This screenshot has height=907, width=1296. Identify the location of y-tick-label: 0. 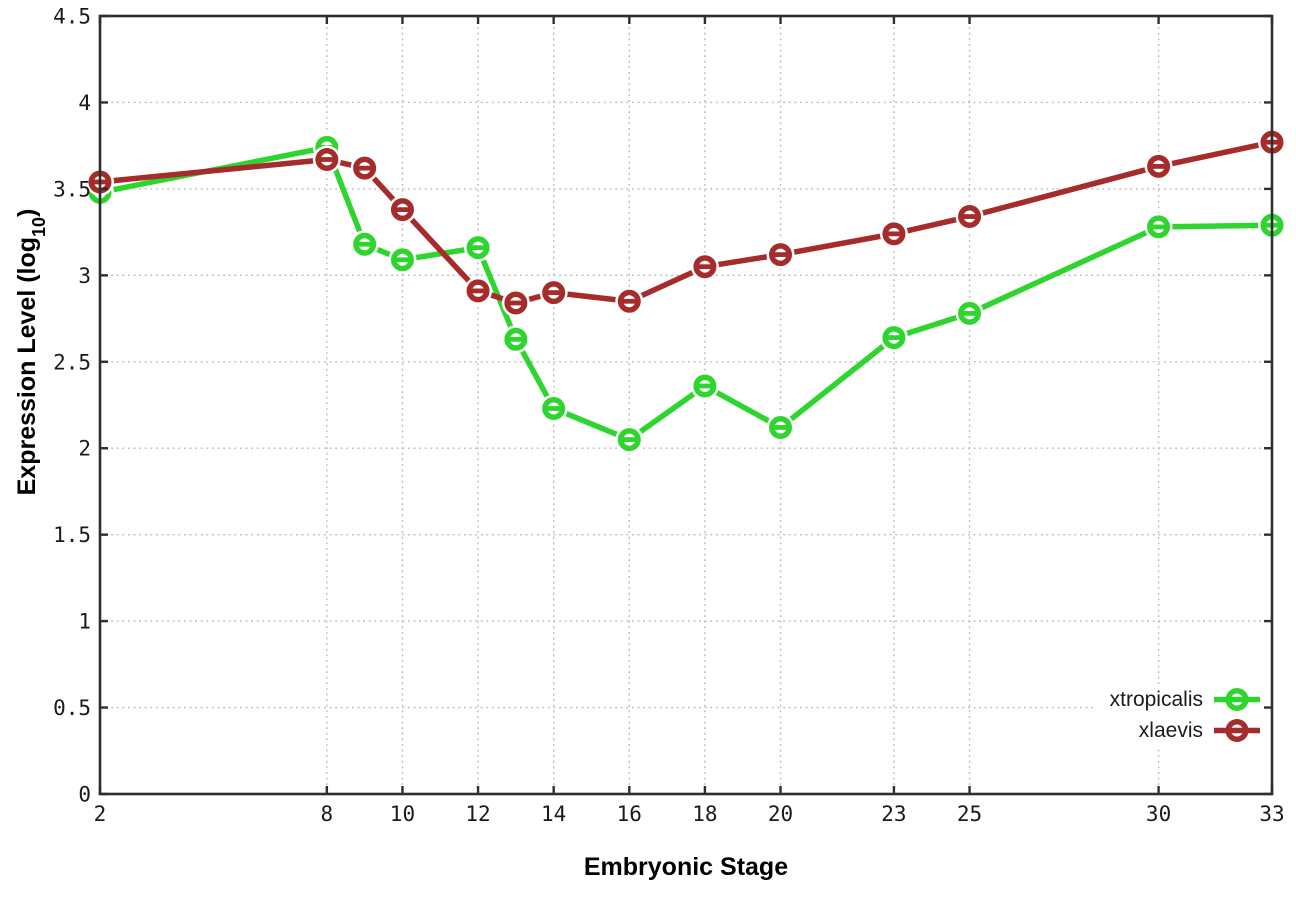
(84, 795).